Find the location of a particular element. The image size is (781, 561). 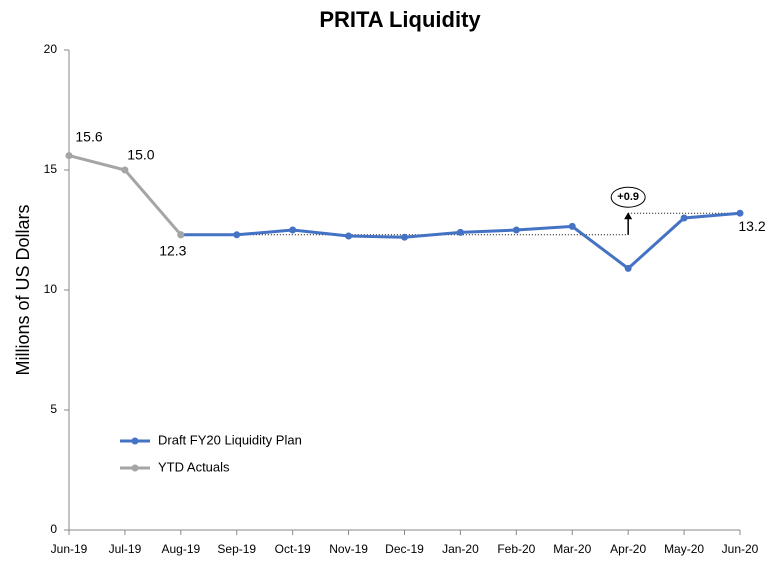

x-tick-label: Jan-20 is located at coordinates (460, 549).